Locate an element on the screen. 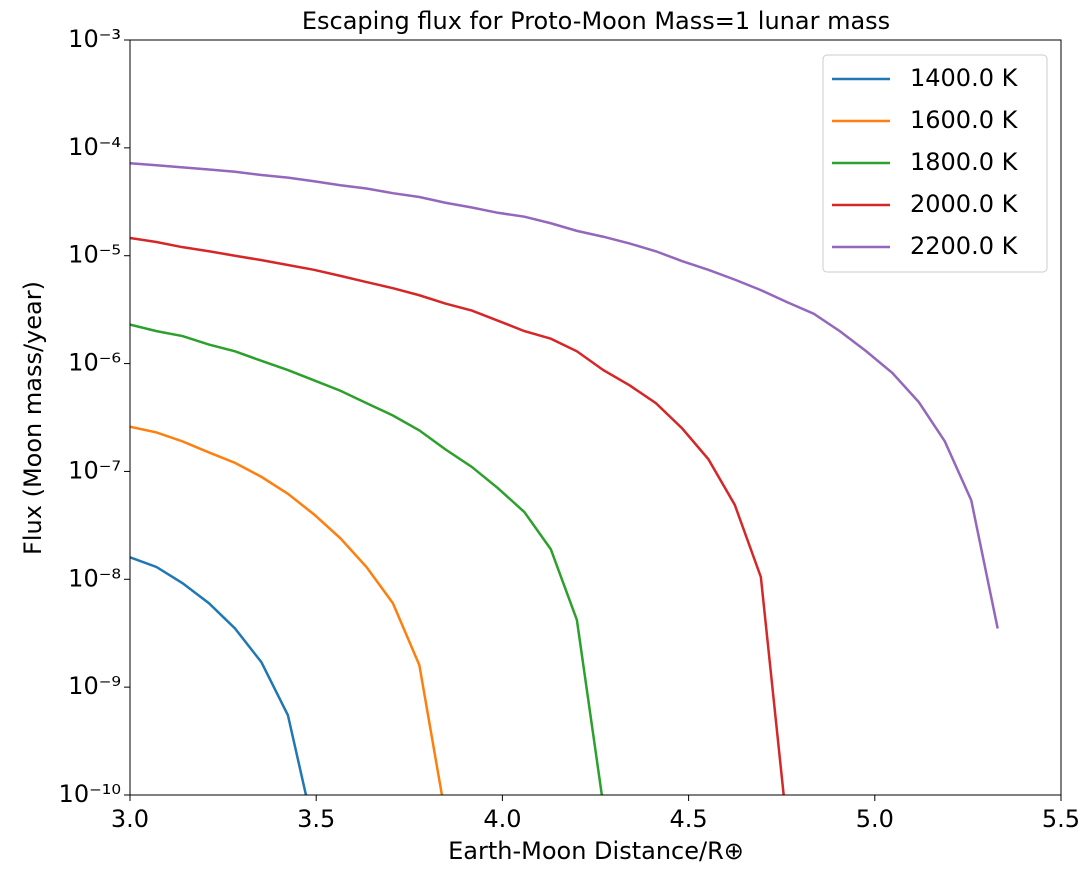  y-tick-label: 10⁻³ is located at coordinates (94, 39).